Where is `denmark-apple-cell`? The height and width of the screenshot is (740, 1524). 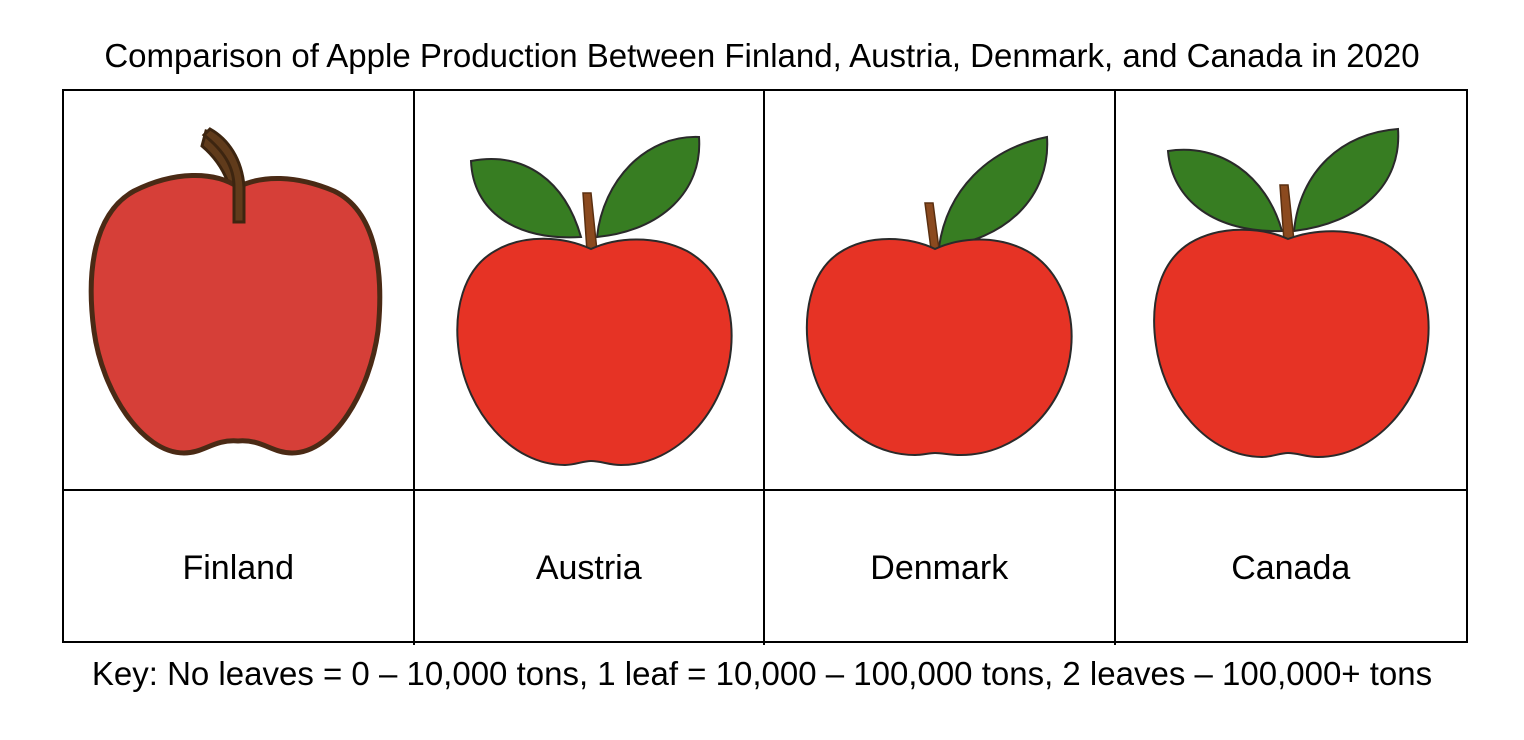 denmark-apple-cell is located at coordinates (940, 291).